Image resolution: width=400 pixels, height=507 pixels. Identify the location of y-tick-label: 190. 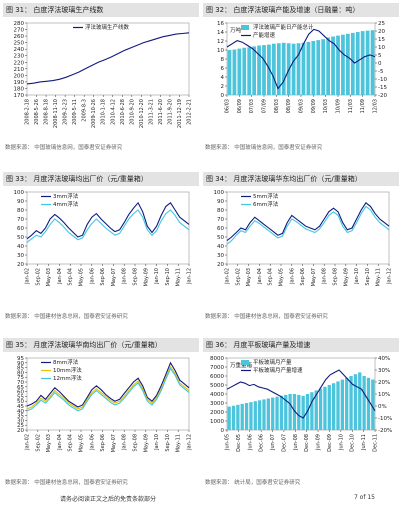
(19, 83).